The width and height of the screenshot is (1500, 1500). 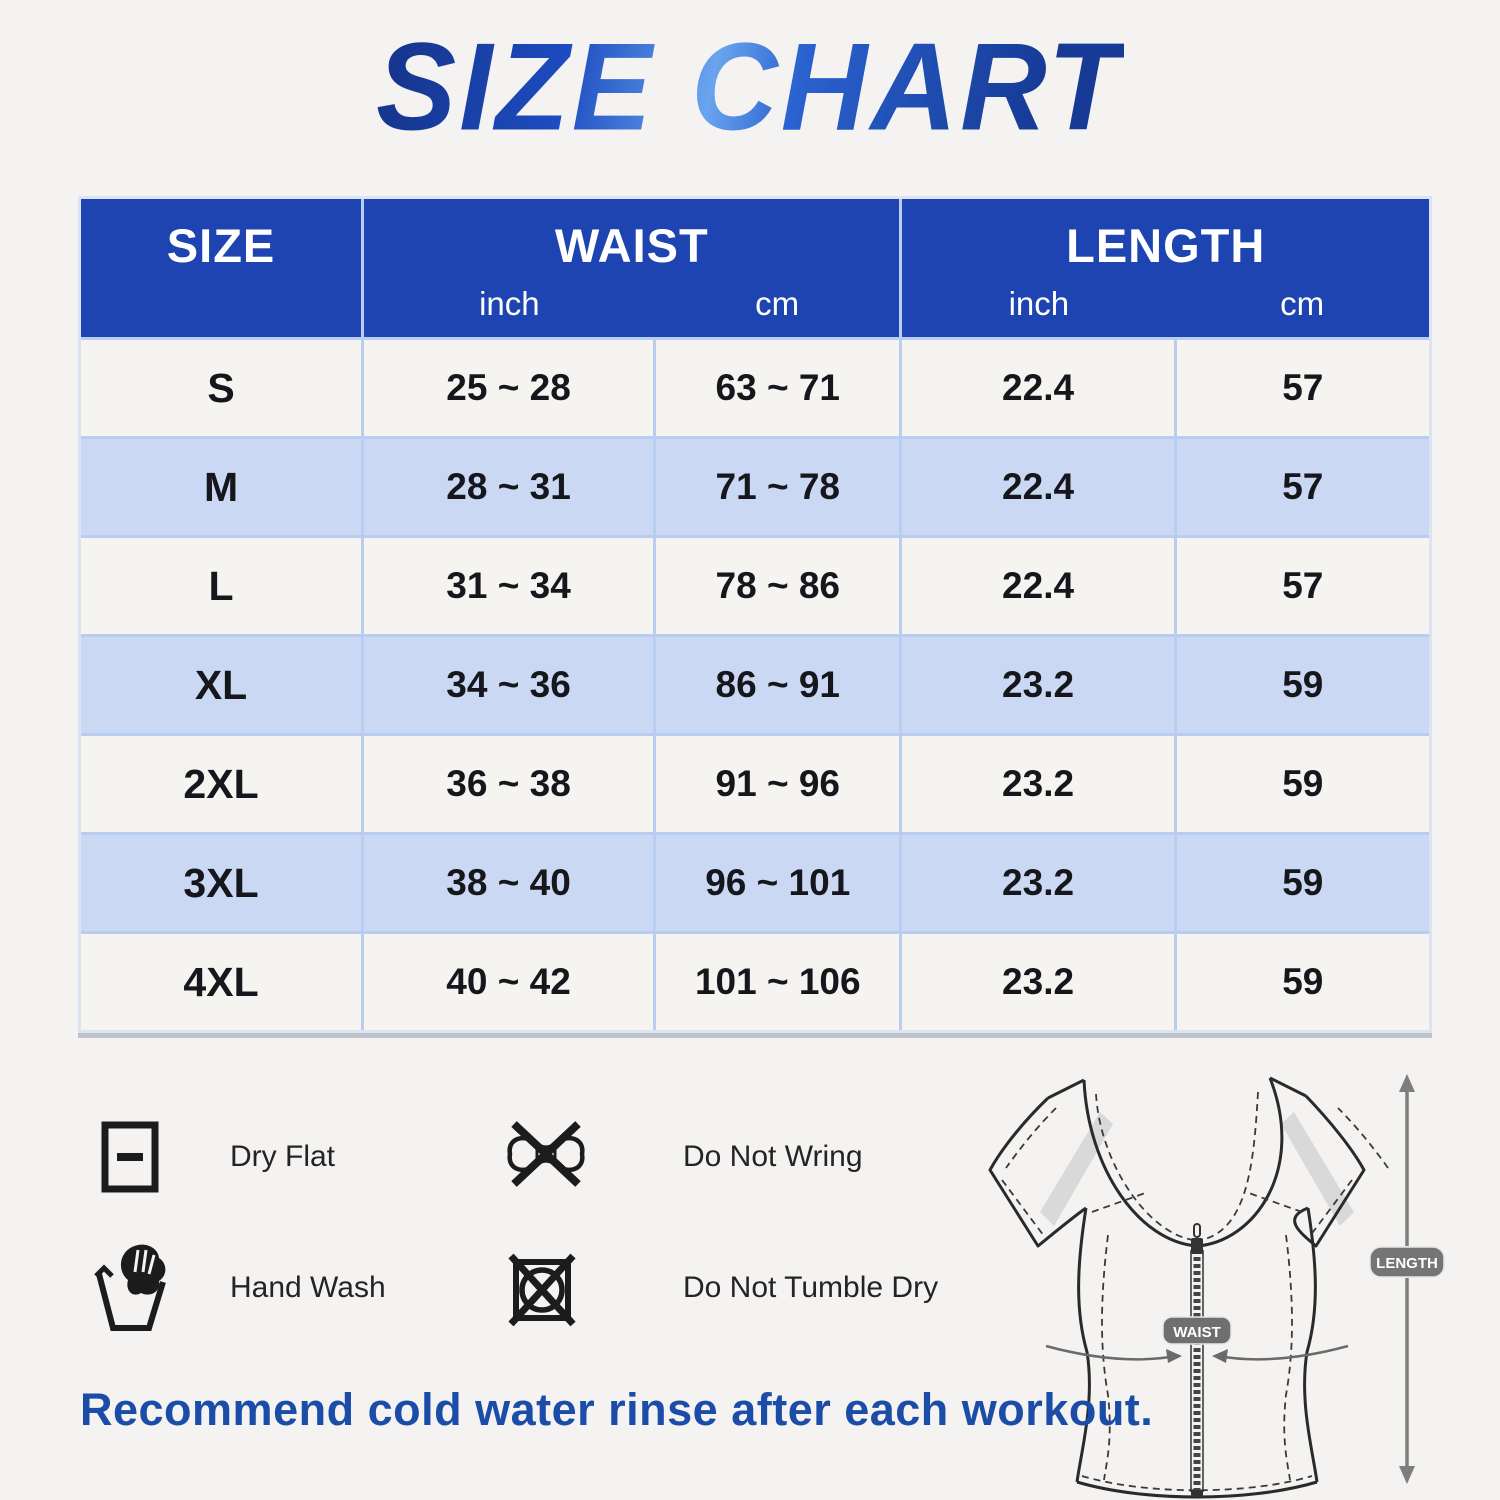 I want to click on svg-text: LENGTH, so click(x=1407, y=1263).